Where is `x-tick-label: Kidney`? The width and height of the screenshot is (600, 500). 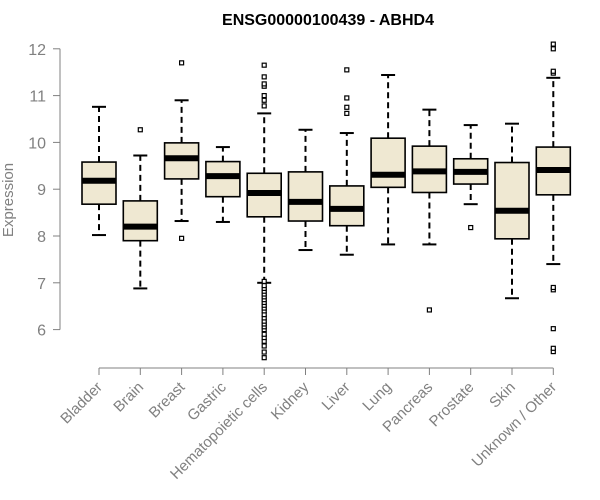
x-tick-label: Kidney is located at coordinates (290, 400).